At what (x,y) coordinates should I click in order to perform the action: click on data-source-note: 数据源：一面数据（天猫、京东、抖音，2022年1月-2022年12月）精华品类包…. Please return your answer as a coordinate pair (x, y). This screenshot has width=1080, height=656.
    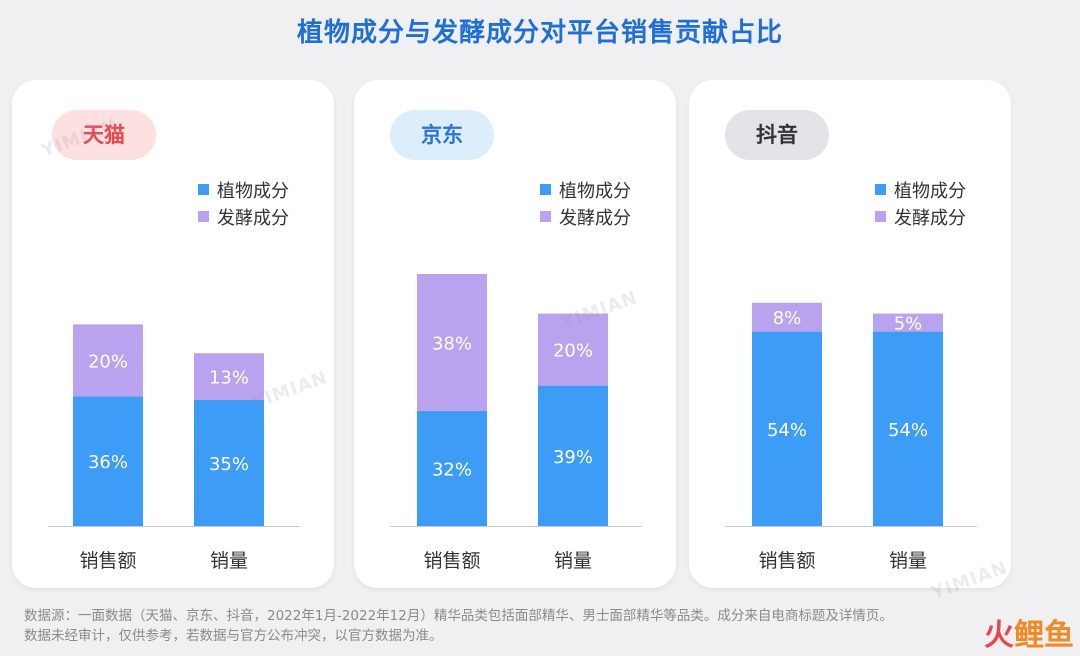
    Looking at the image, I should click on (458, 626).